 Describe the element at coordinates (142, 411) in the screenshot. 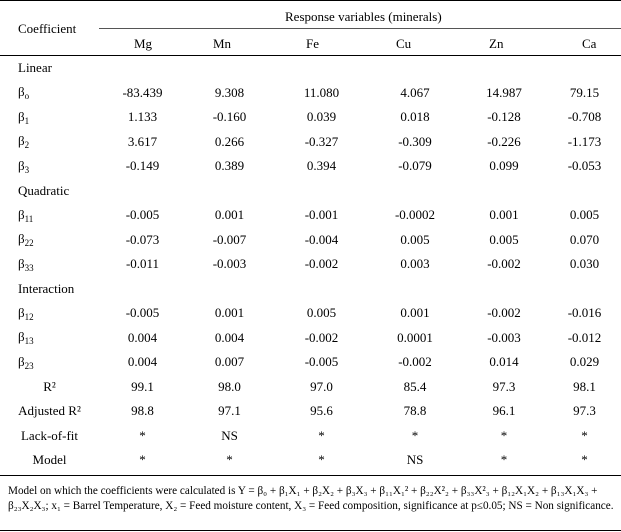

I see `value-cell: 98.8` at that location.